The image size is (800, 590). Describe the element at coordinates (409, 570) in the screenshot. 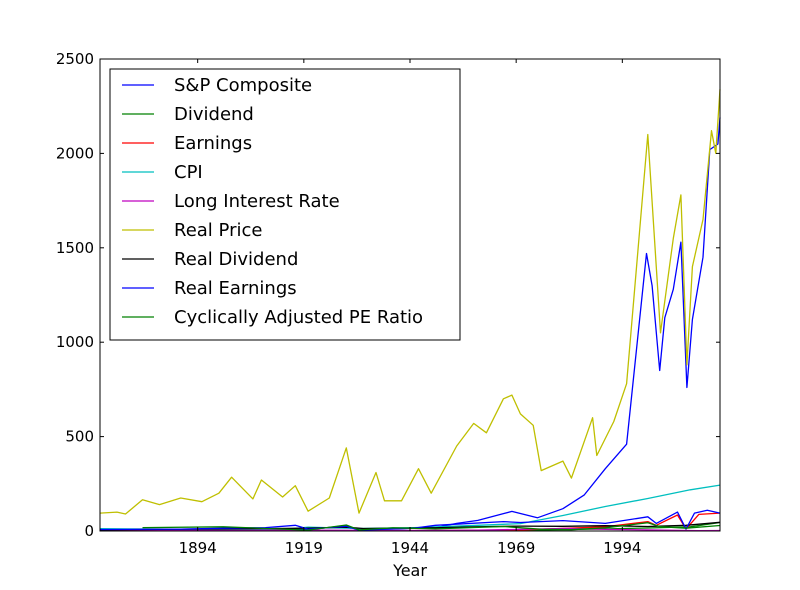

I see `x-axis-label: Year` at that location.